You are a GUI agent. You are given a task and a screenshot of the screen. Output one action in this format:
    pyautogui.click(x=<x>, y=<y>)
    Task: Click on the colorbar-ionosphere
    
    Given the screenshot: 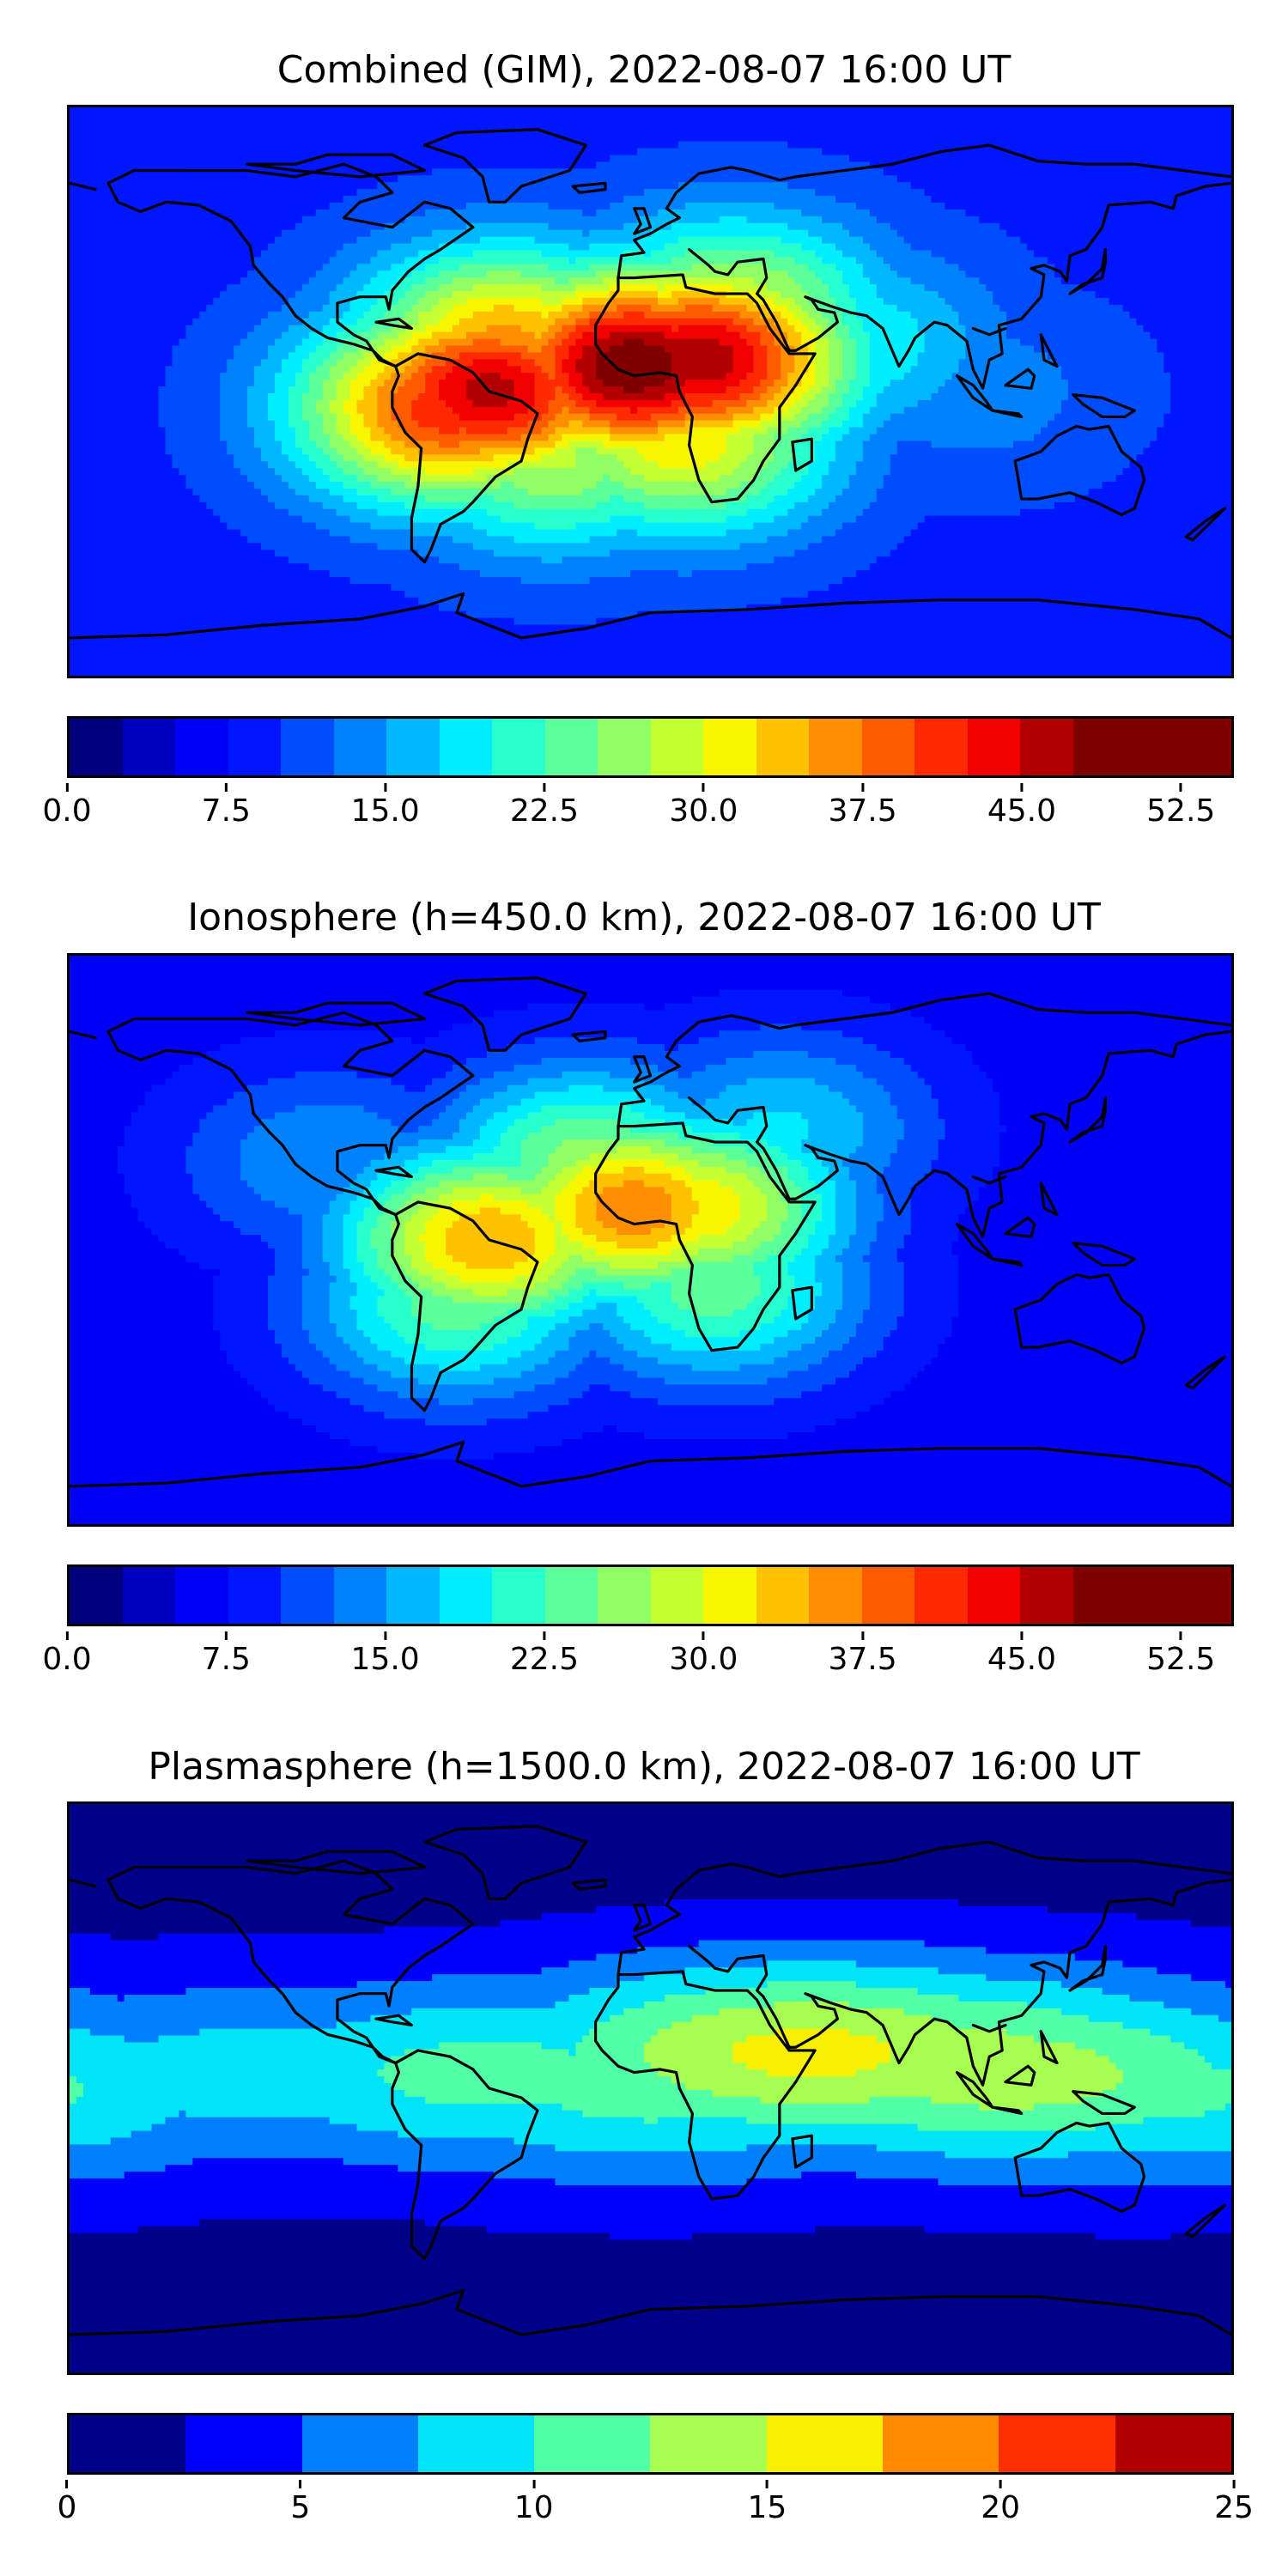 What is the action you would take?
    pyautogui.click(x=651, y=1595)
    